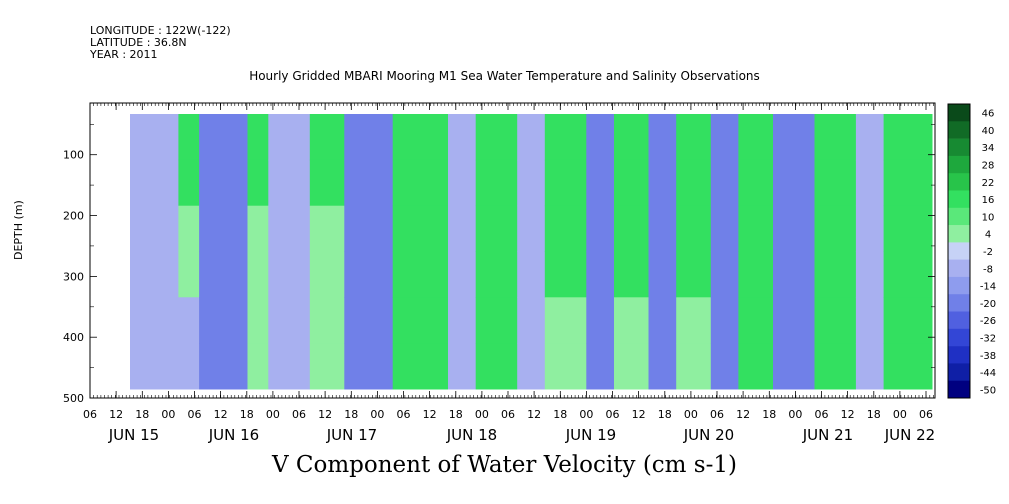  Describe the element at coordinates (124, 54) in the screenshot. I see `year-label: YEAR : 2011` at that location.